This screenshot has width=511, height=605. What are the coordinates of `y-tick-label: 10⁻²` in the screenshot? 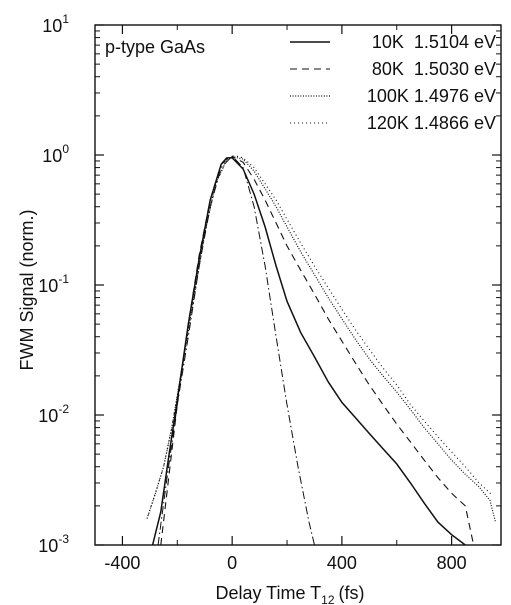 It's located at (53, 414).